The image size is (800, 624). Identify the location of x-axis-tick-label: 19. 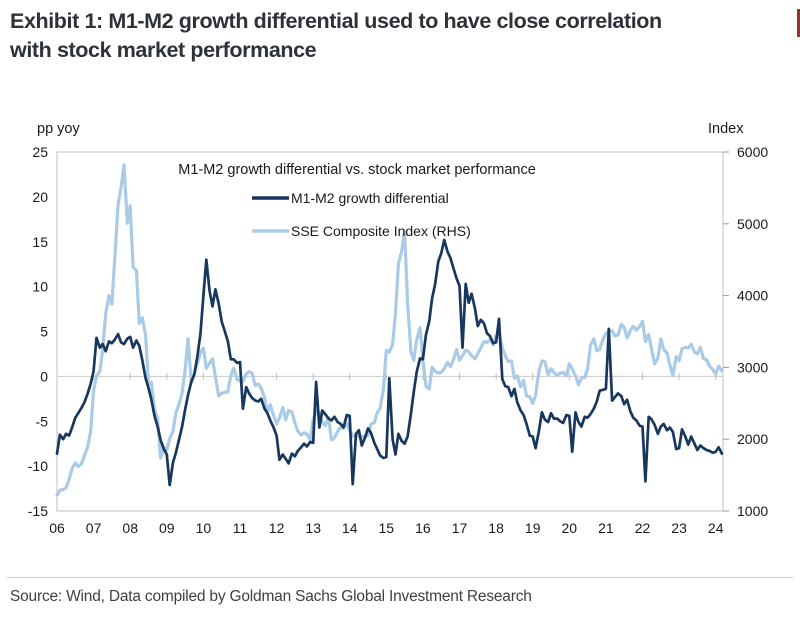
(533, 528).